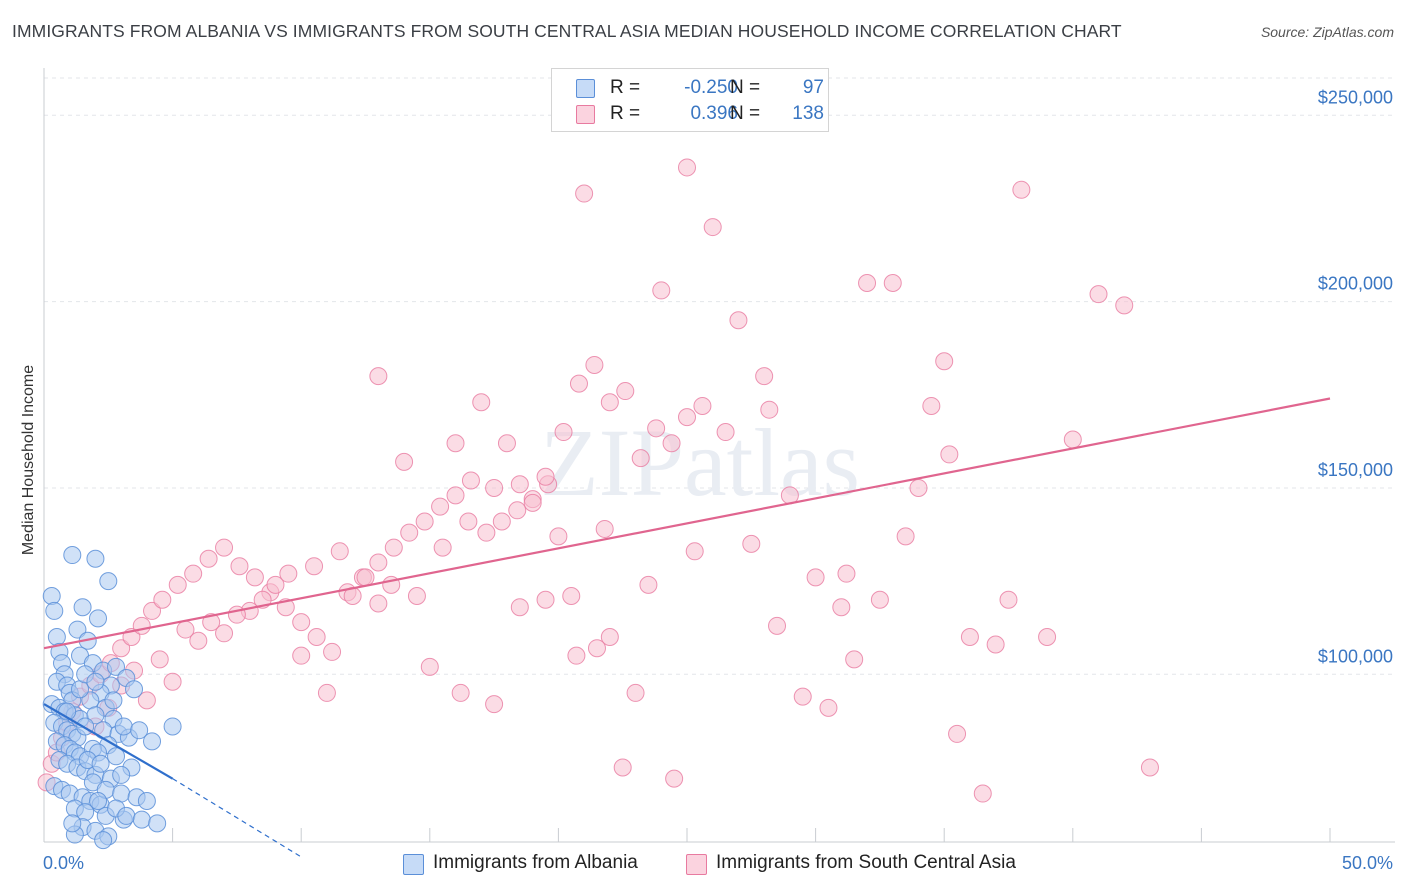  What do you see at coordinates (711, 87) in the screenshot?
I see `r-value: -0.250` at bounding box center [711, 87].